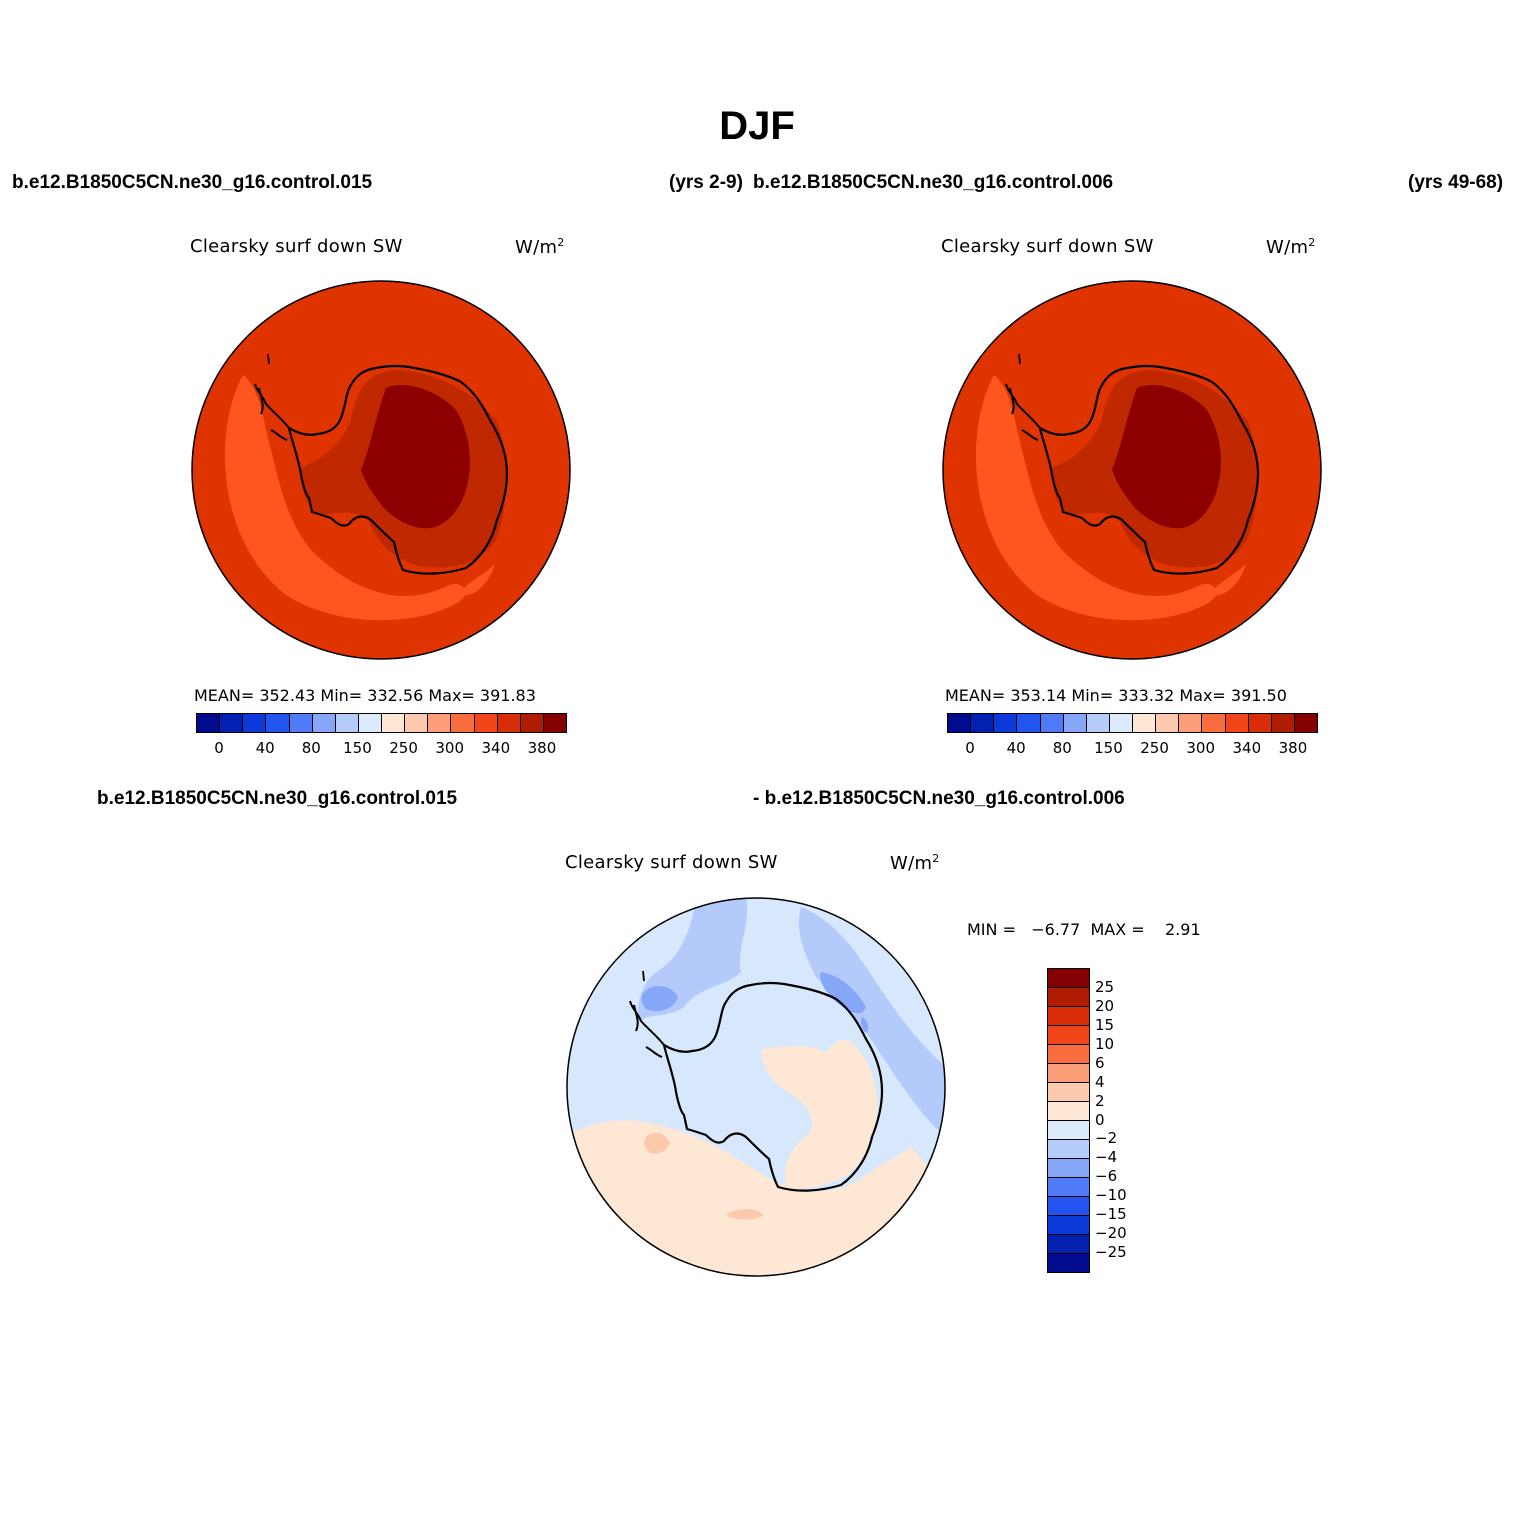 Image resolution: width=1514 pixels, height=1514 pixels. Describe the element at coordinates (1100, 1100) in the screenshot. I see `colorbar-tick-label: 2` at that location.